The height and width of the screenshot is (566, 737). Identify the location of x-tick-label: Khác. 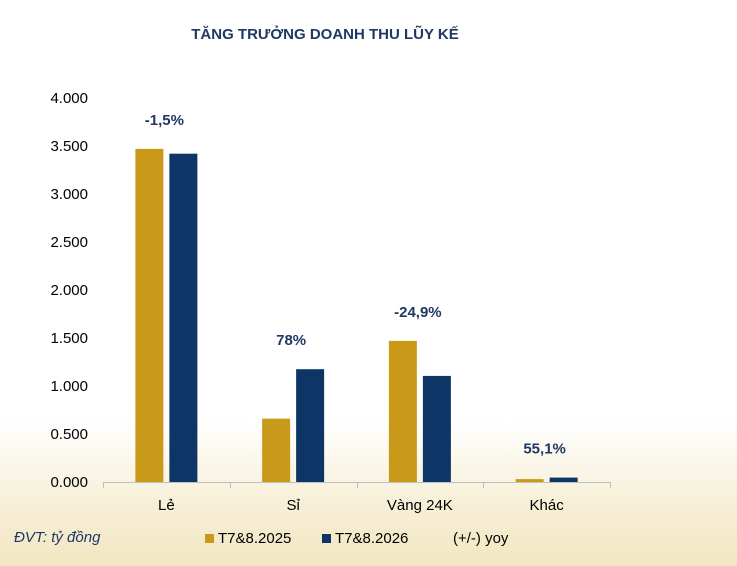
(547, 505).